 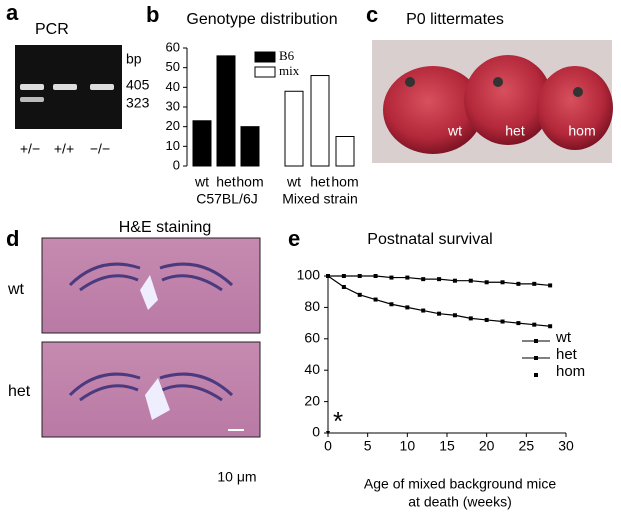 I want to click on panel-label: d, so click(x=12, y=238).